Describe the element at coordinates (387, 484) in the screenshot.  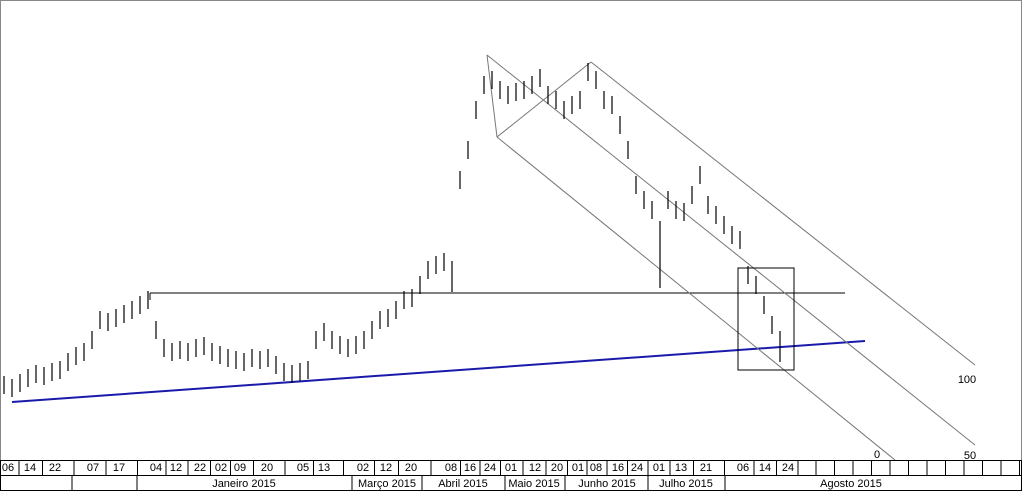
I see `month-label: Março 2015` at that location.